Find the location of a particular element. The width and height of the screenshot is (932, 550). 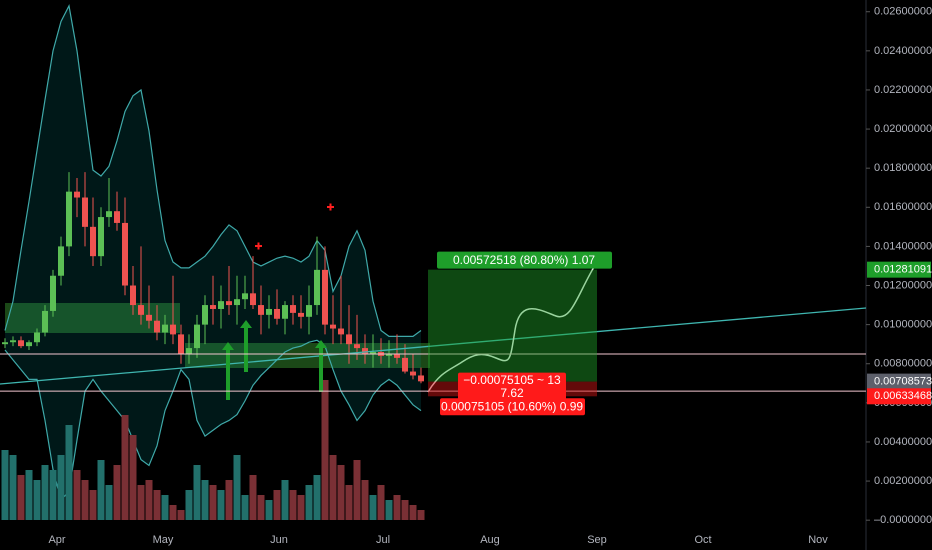

x-tick-label: Sep is located at coordinates (597, 540).